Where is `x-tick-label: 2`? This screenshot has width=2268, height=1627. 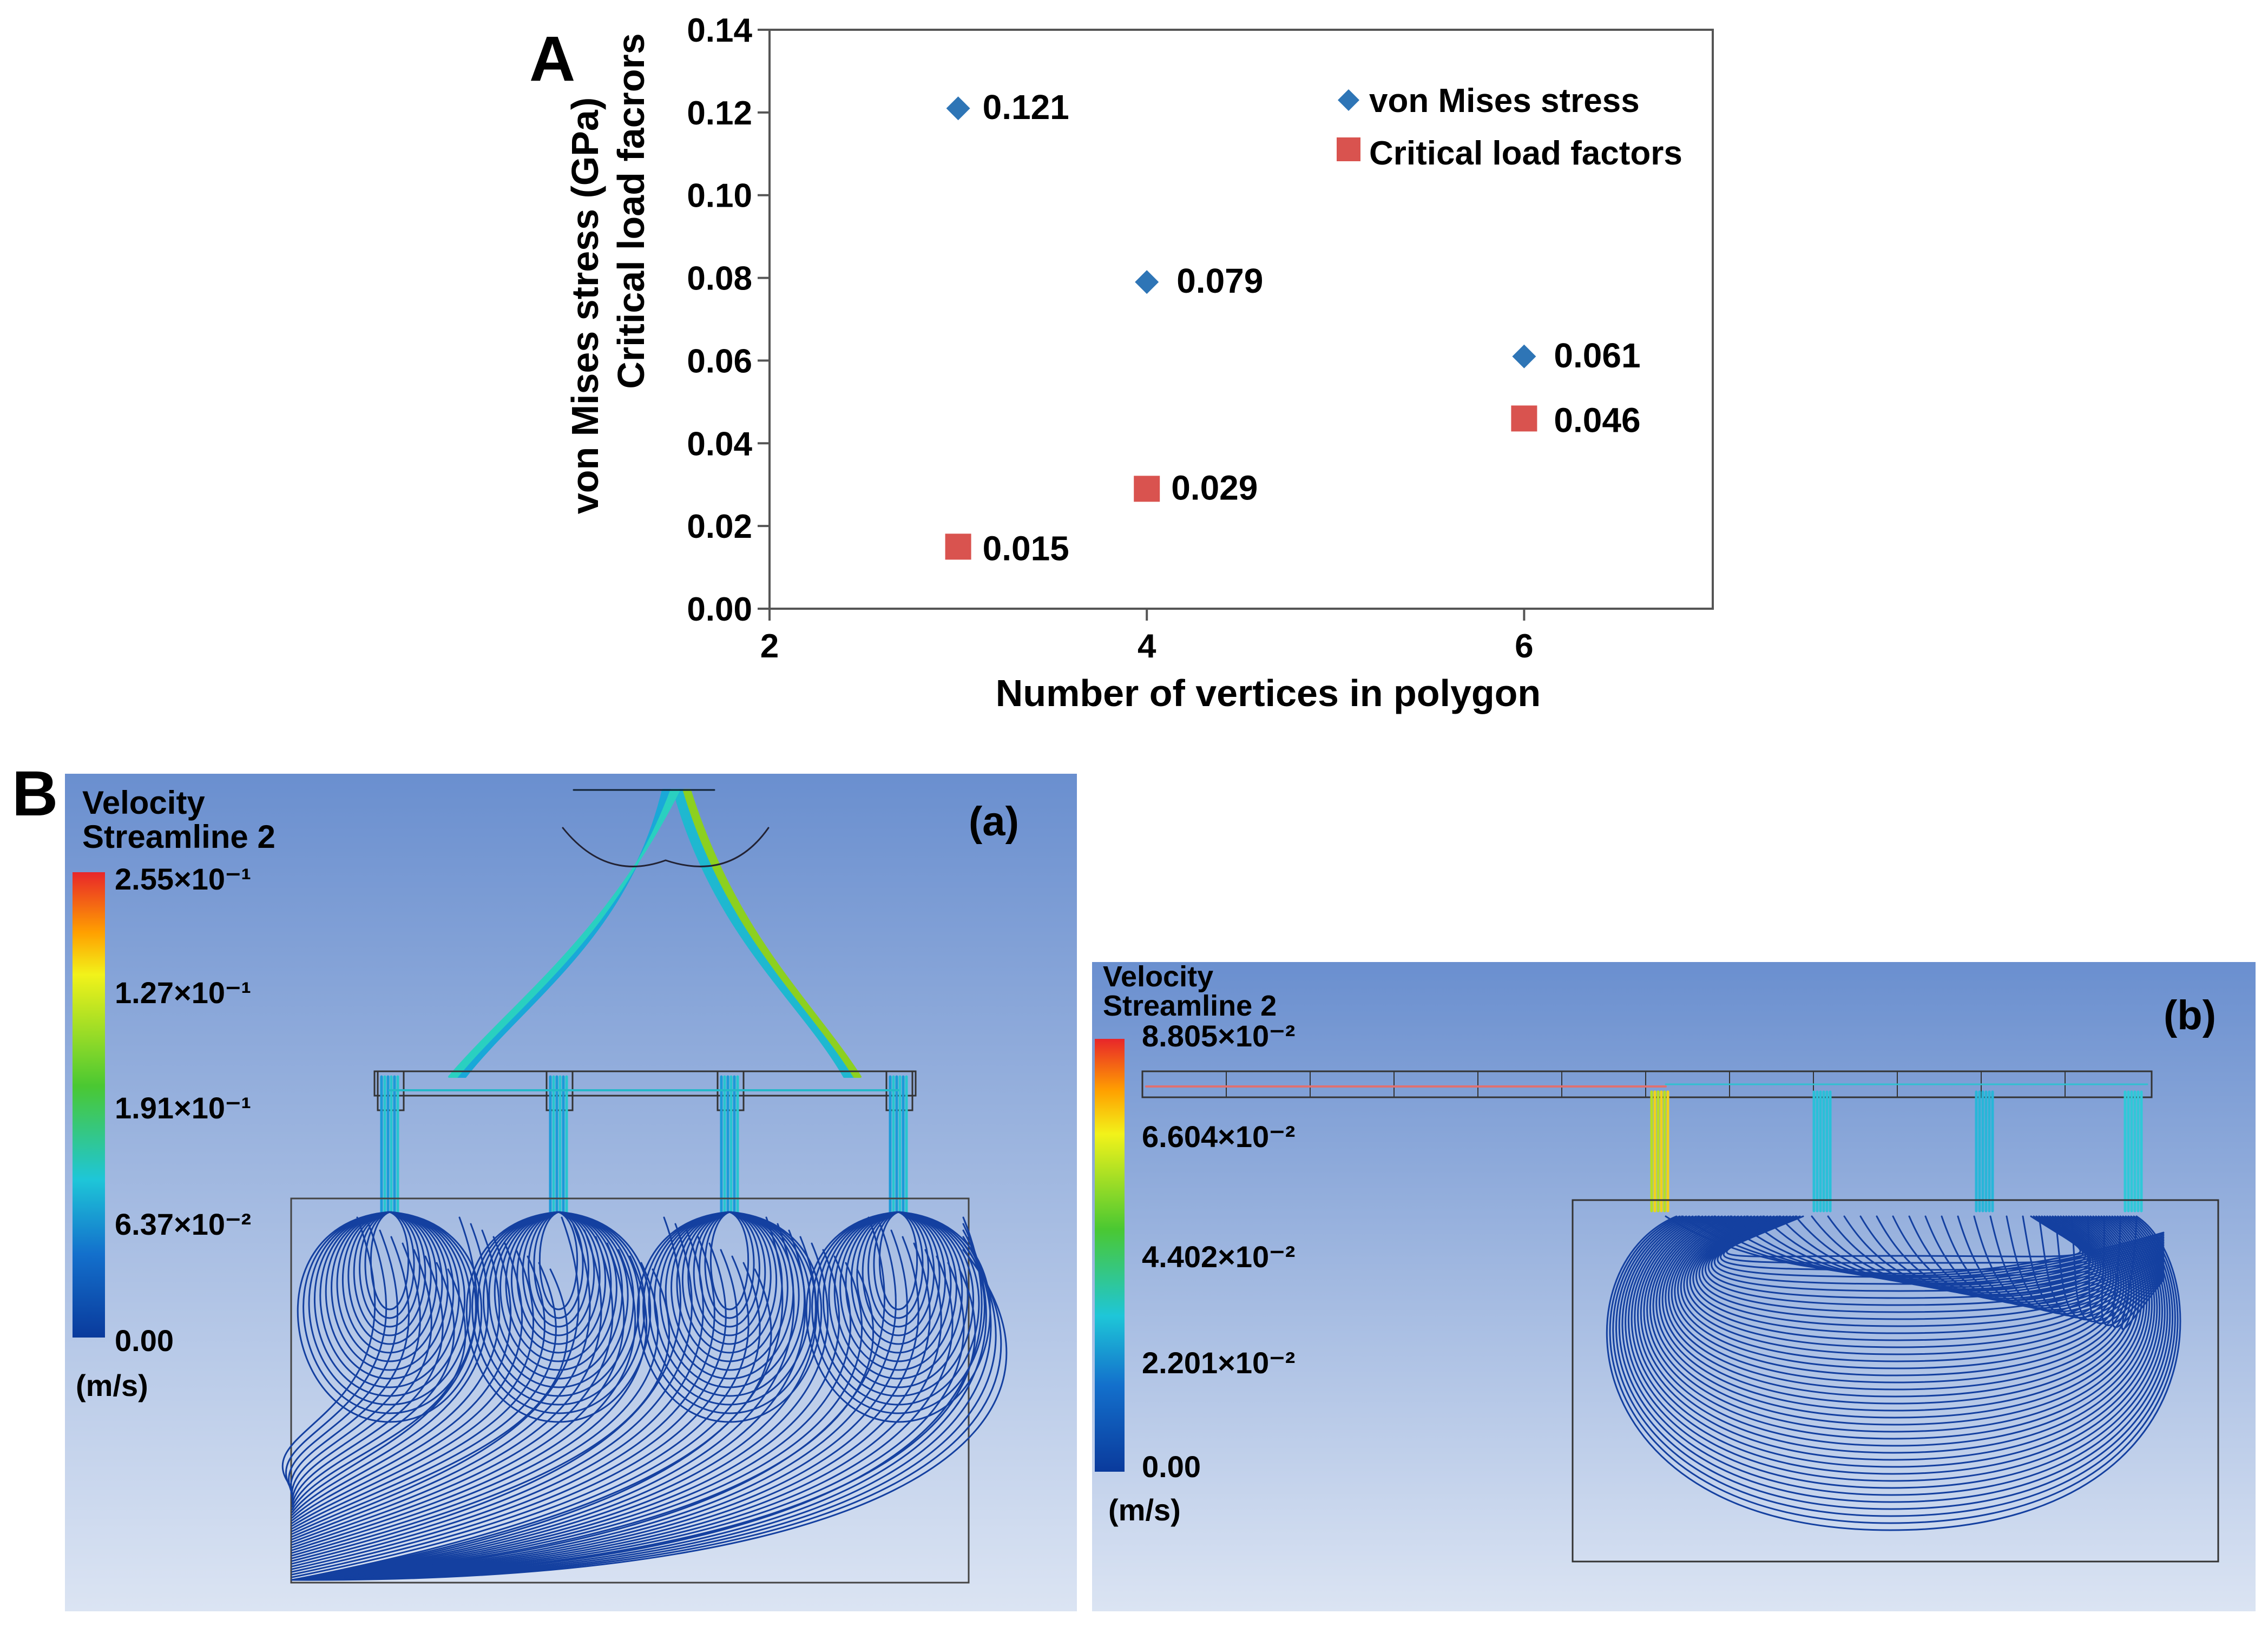
x-tick-label: 2 is located at coordinates (769, 646).